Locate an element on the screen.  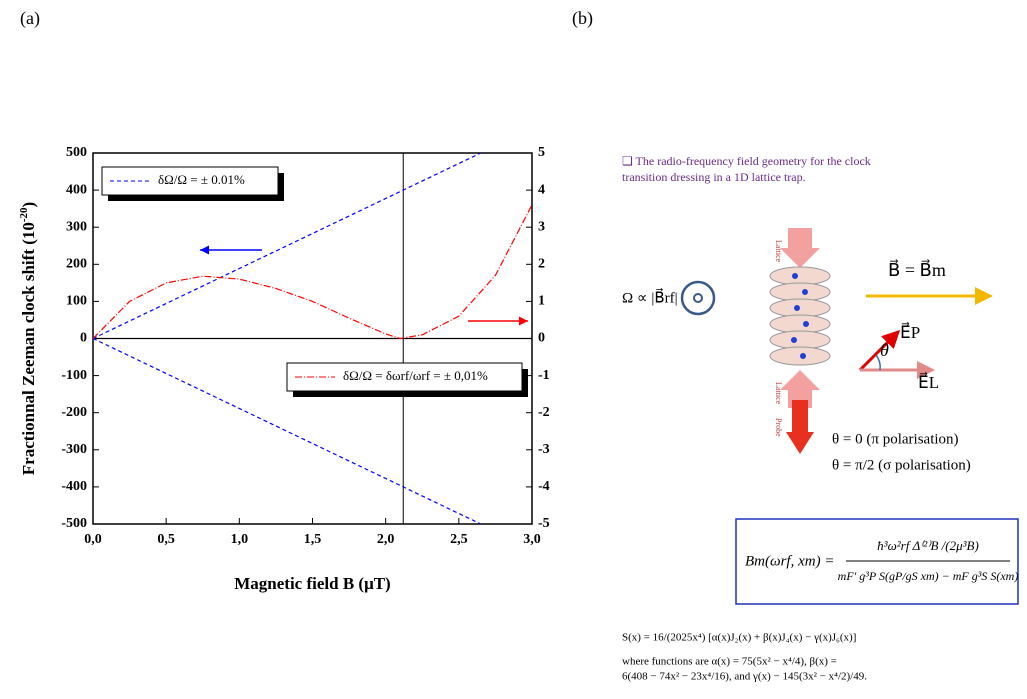
y-tick-label: -200 is located at coordinates (74, 412).